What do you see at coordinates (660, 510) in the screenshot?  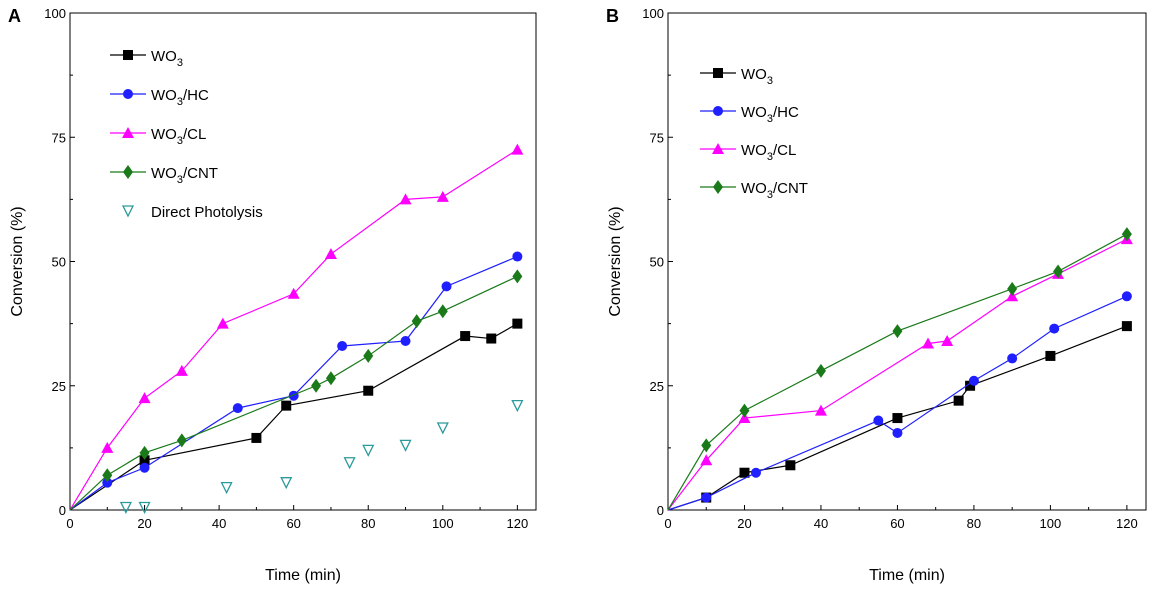 I see `y-tick-label: 0` at bounding box center [660, 510].